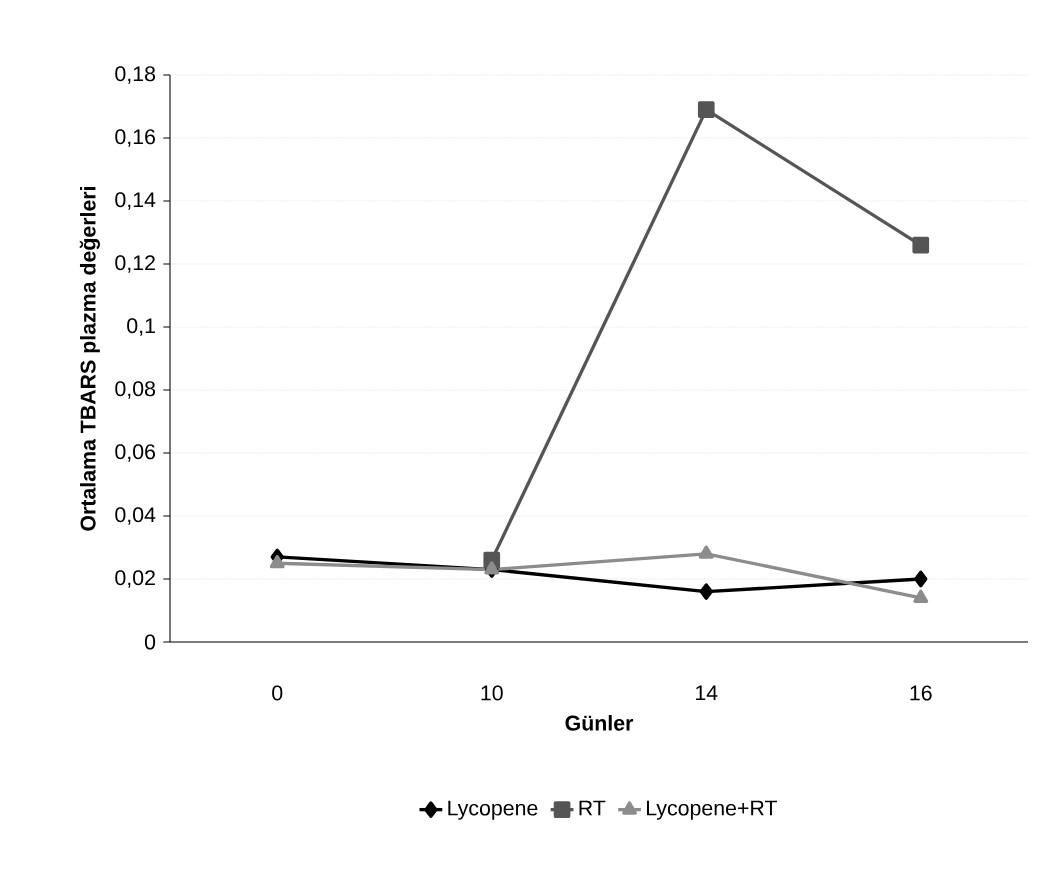 This screenshot has width=1063, height=890. I want to click on legend-label: Lycopene, so click(493, 810).